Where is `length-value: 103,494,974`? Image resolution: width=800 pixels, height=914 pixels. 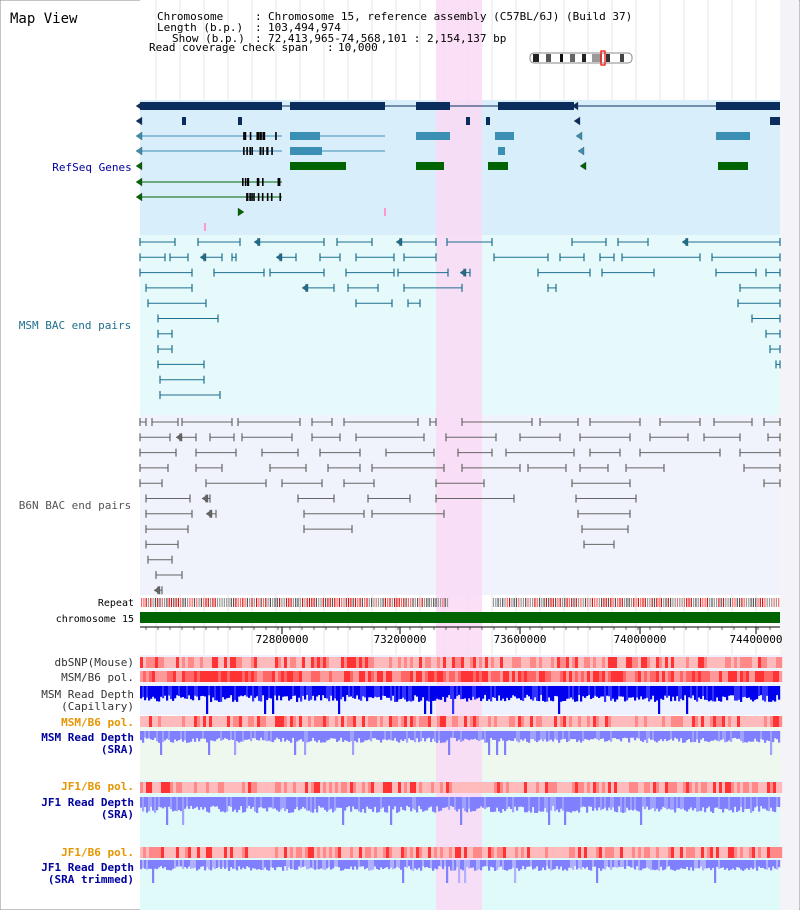 length-value: 103,494,974 is located at coordinates (304, 27).